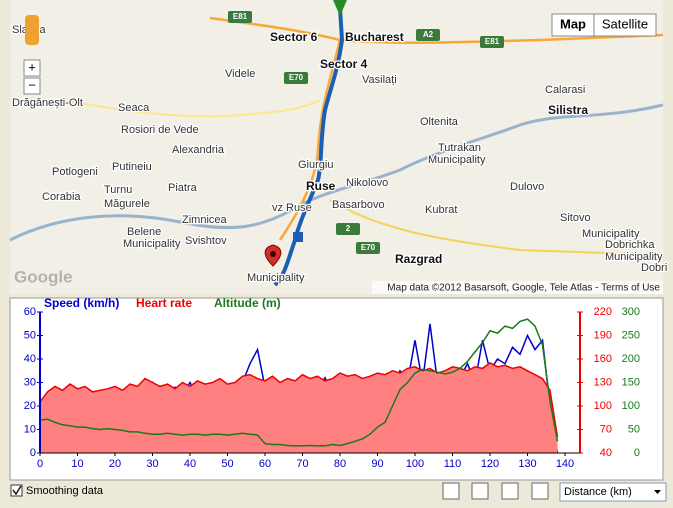 This screenshot has height=508, width=673. I want to click on y3-tick-label: 300, so click(631, 312).